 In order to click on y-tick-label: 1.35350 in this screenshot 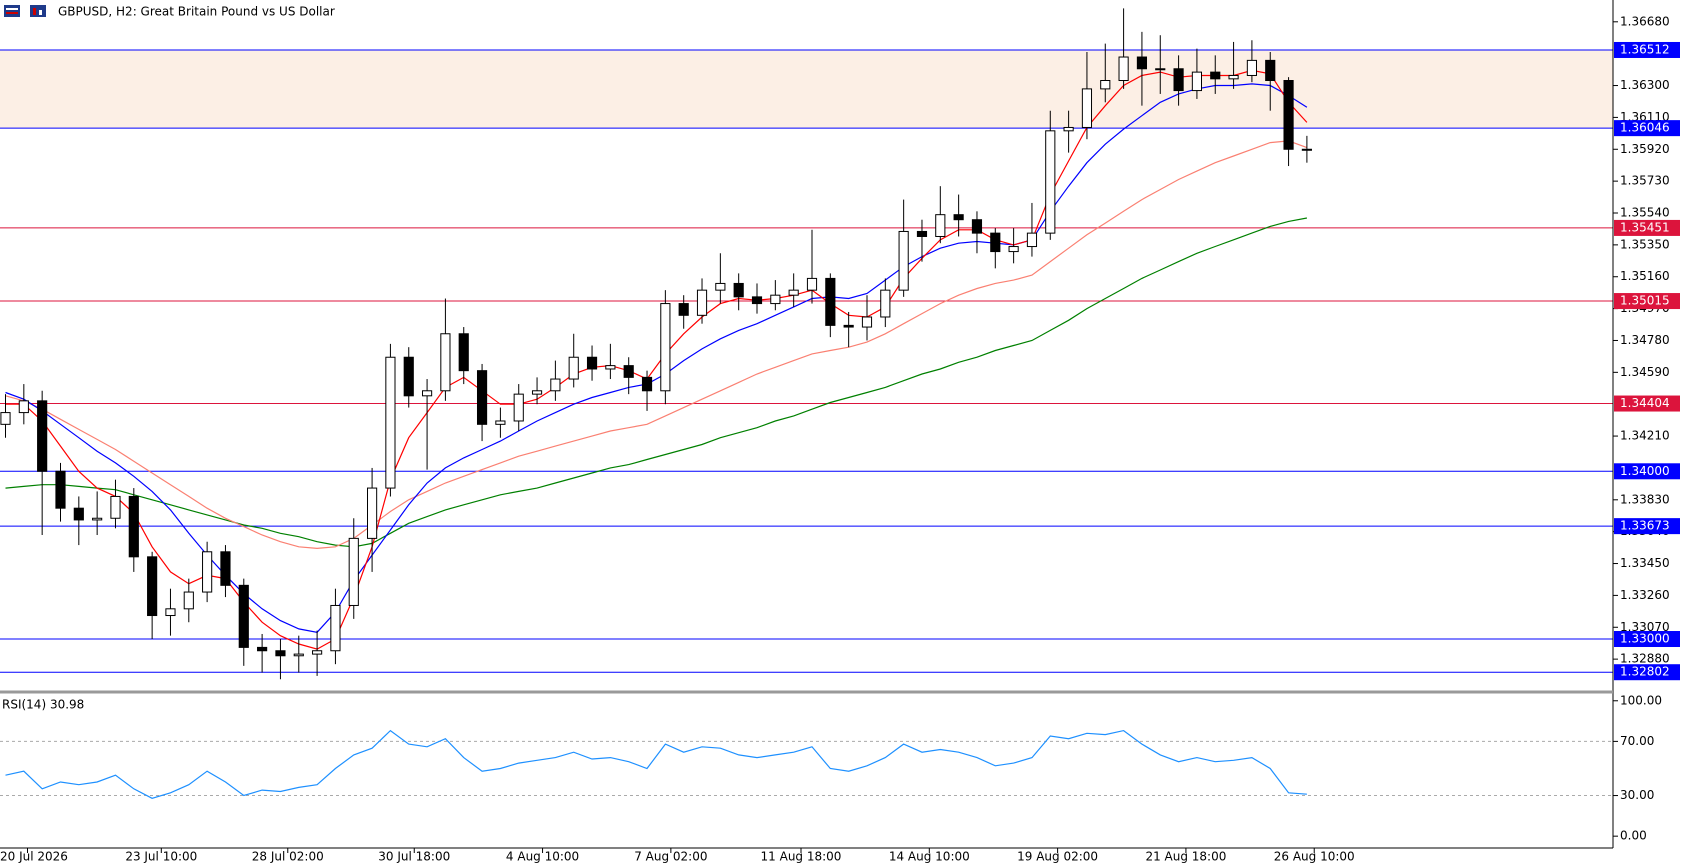, I will do `click(1645, 244)`.